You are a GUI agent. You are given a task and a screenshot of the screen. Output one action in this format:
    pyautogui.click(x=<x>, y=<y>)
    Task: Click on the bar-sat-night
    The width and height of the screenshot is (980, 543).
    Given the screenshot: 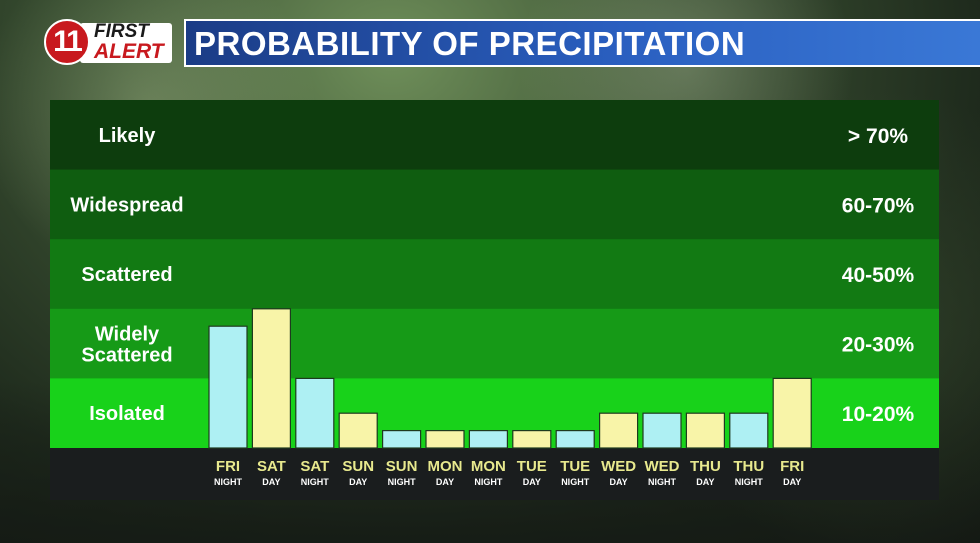 What is the action you would take?
    pyautogui.click(x=315, y=413)
    